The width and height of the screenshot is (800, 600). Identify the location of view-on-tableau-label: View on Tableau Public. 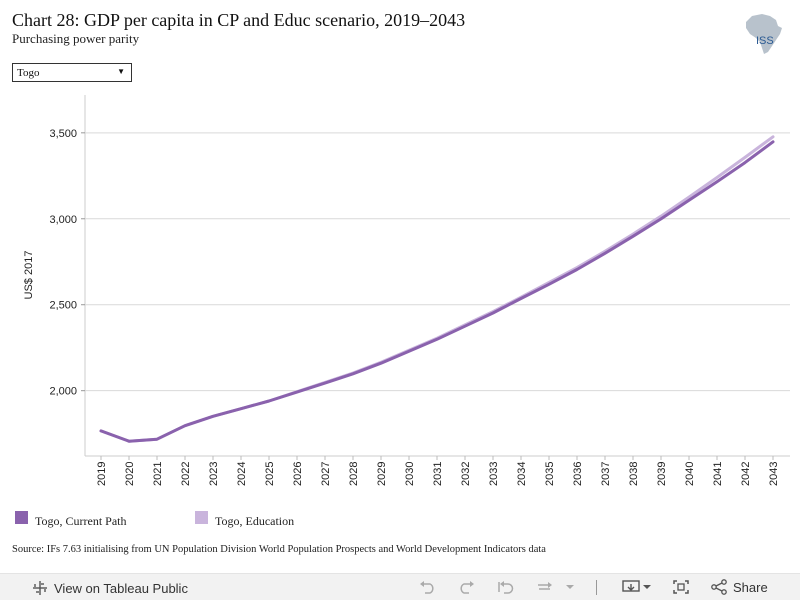
(121, 588).